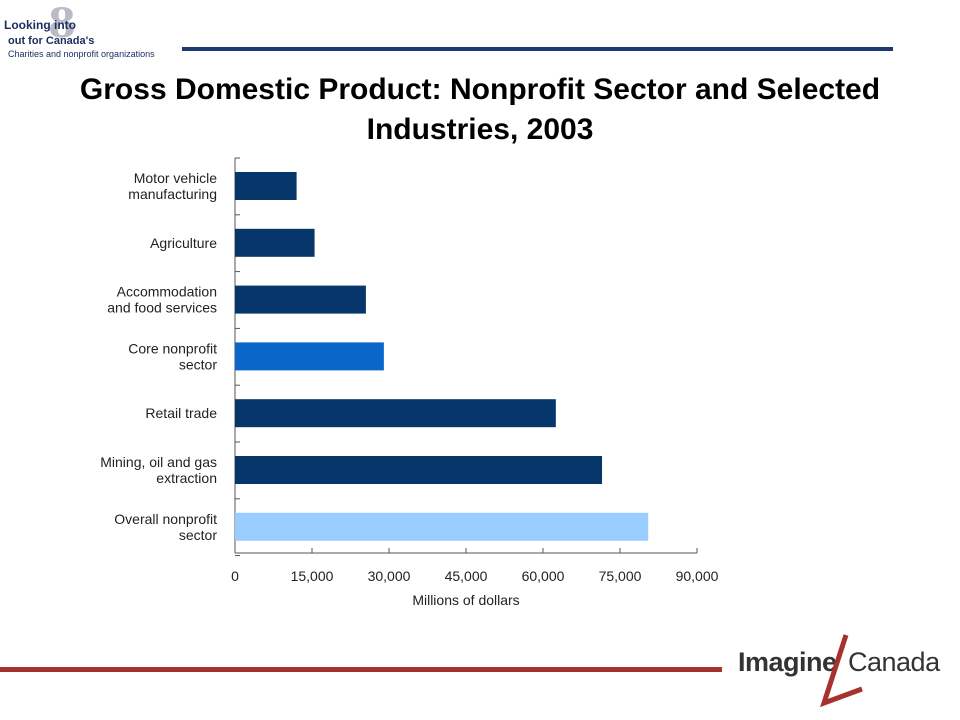 The height and width of the screenshot is (720, 960). I want to click on category-label: Motor vehicle, so click(175, 178).